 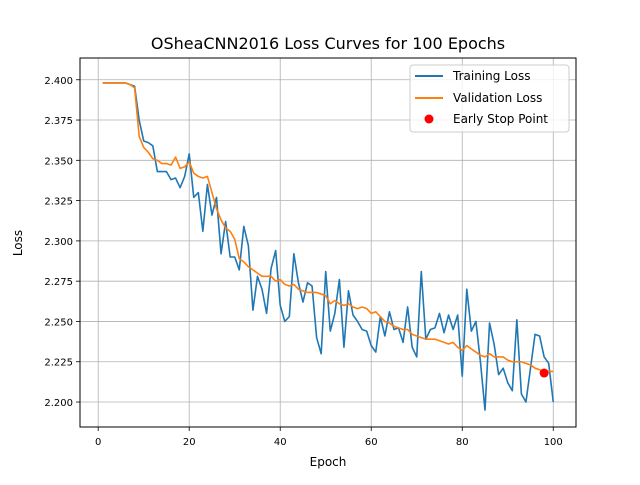 I want to click on chart-title: OSheaCNN2016 Loss Curves for 100 Epochs, so click(x=328, y=43).